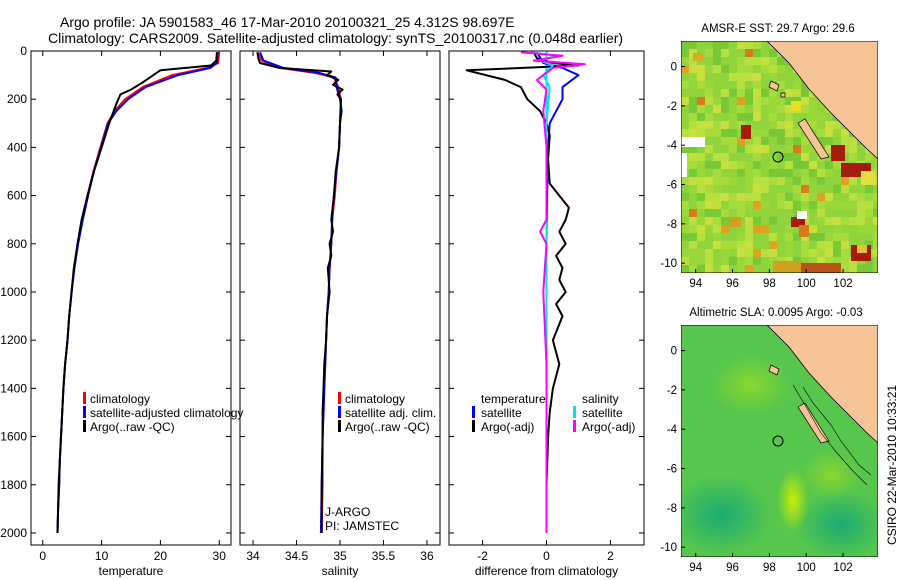 The height and width of the screenshot is (580, 900). What do you see at coordinates (608, 427) in the screenshot?
I see `legend-label-sal-argo: Argo(-adj)` at bounding box center [608, 427].